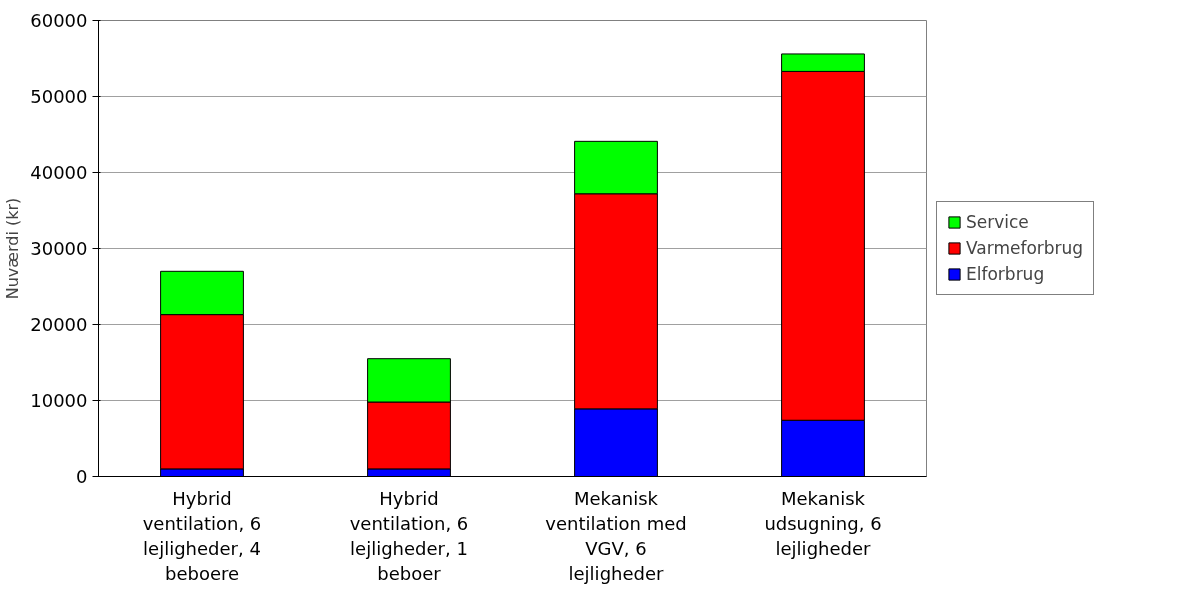 The image size is (1185, 603). I want to click on y-tick-label: 40000, so click(59, 172).